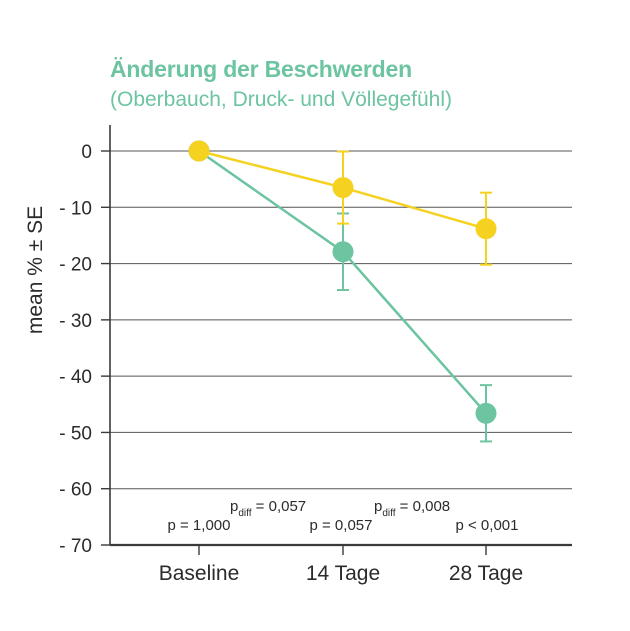 The width and height of the screenshot is (630, 631). What do you see at coordinates (342, 203) in the screenshot?
I see `series-yellow` at bounding box center [342, 203].